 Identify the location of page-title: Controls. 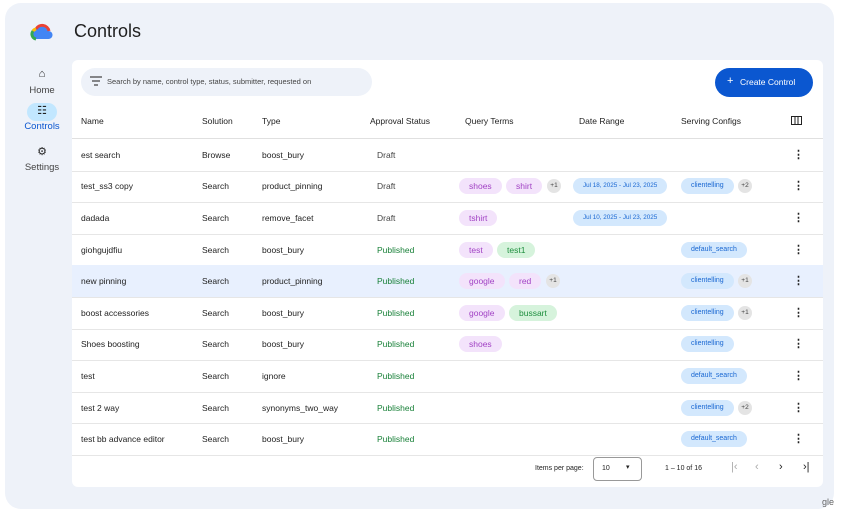
(108, 31).